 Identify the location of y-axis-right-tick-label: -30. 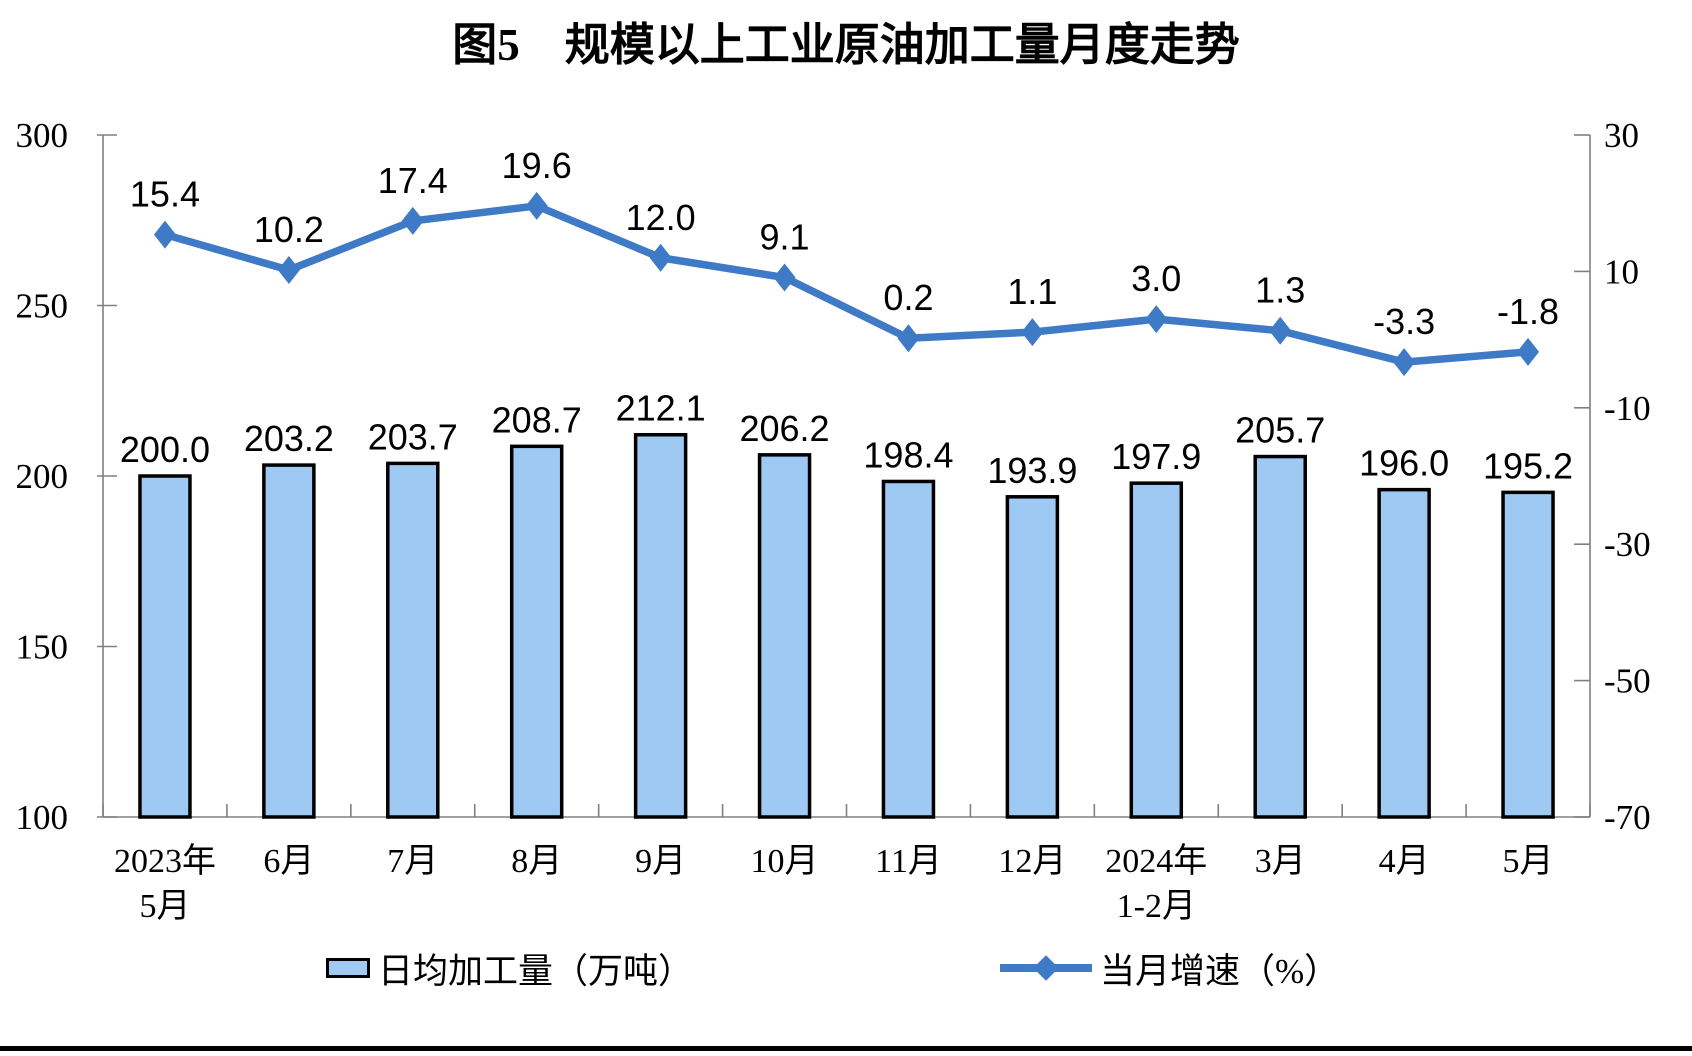
(1627, 544).